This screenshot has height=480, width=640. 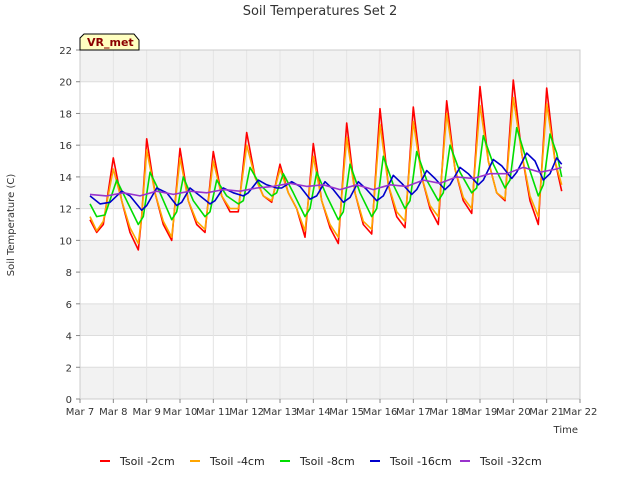 I want to click on x-tick-label: Mar 17, so click(x=413, y=412).